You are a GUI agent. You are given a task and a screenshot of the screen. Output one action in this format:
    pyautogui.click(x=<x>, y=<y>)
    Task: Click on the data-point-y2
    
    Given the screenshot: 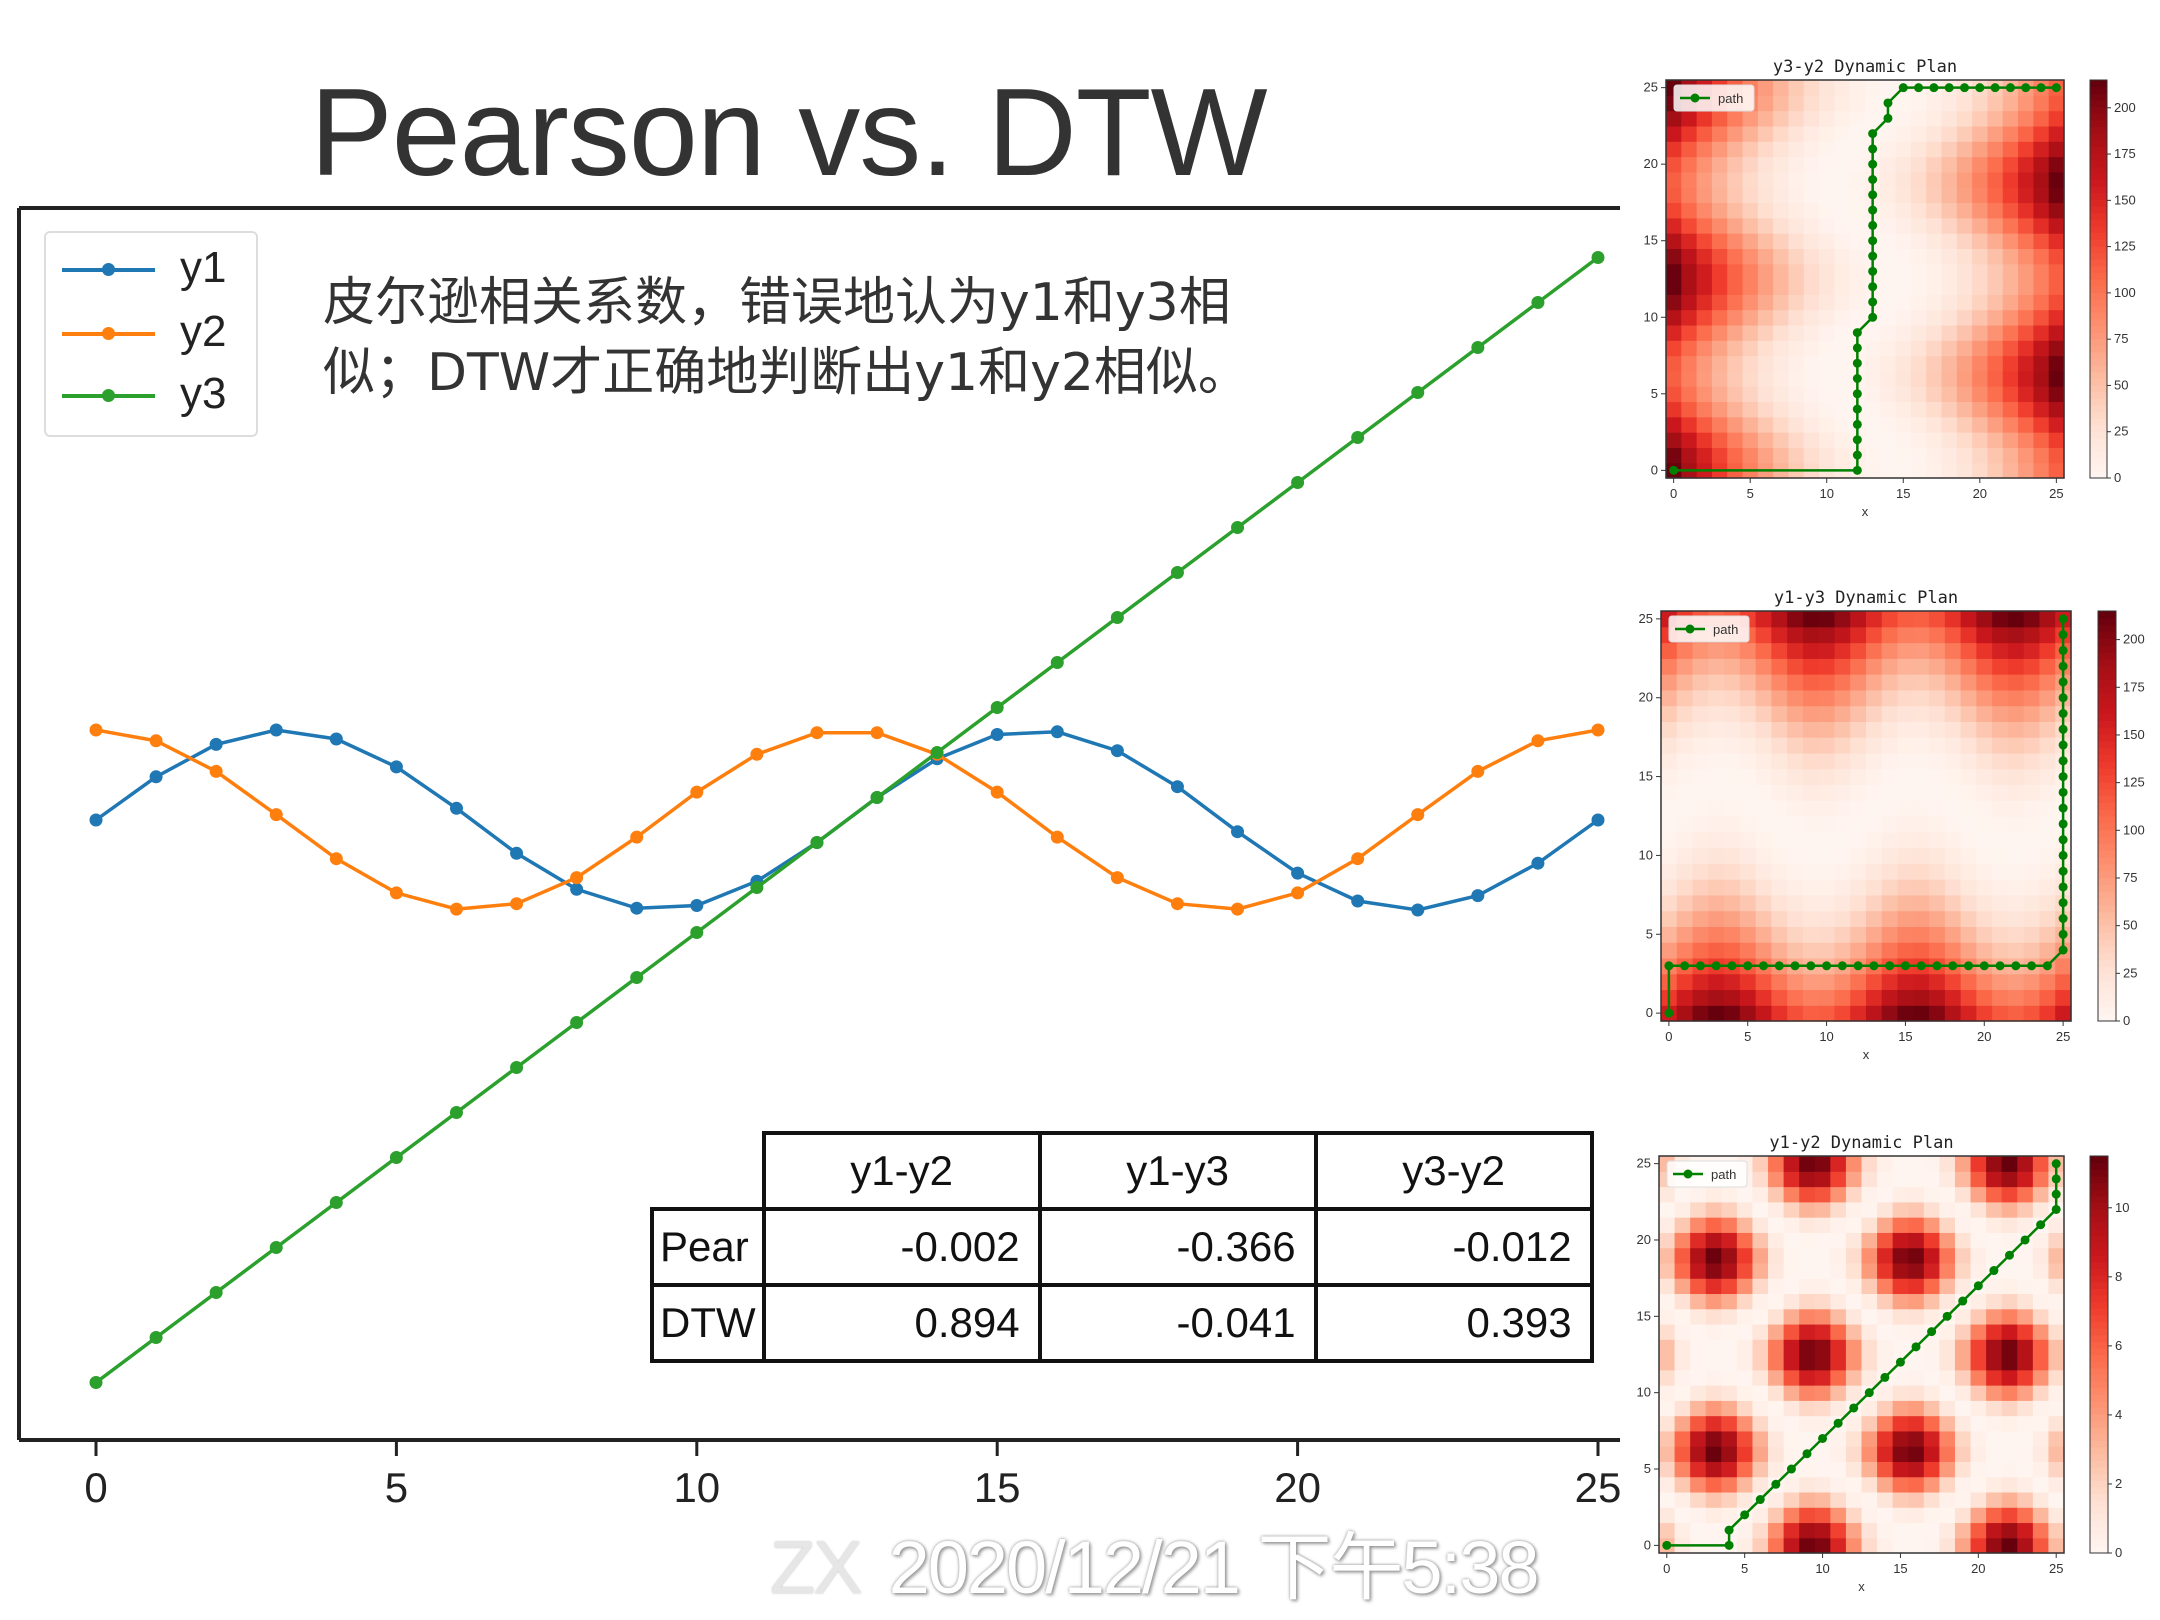 What is the action you would take?
    pyautogui.click(x=96, y=730)
    